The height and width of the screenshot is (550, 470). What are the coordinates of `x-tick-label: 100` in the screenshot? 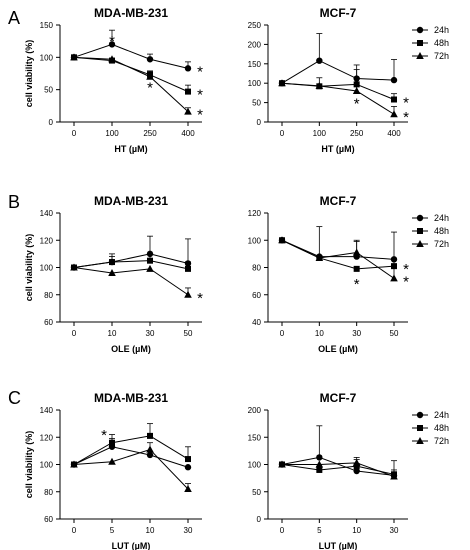 It's located at (112, 133).